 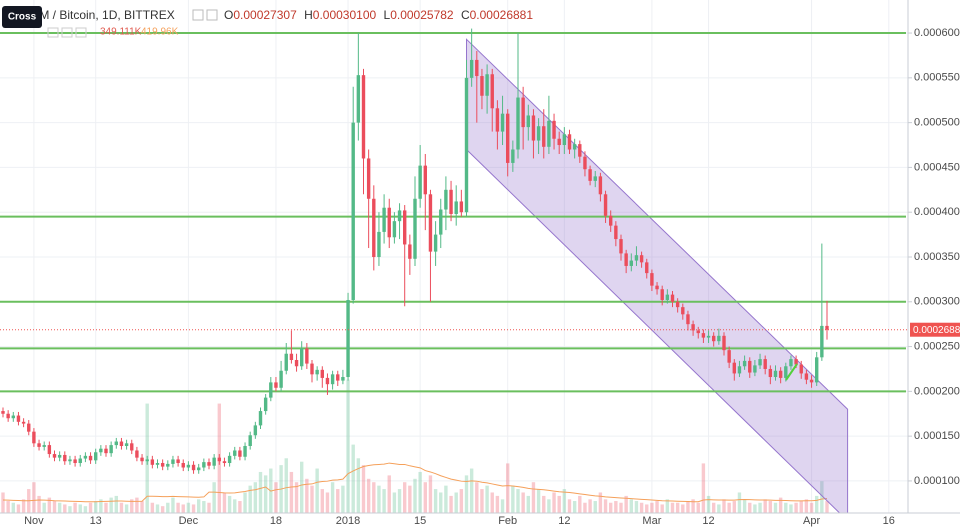 I want to click on volume-ma-legend: 419.96K, so click(x=160, y=32).